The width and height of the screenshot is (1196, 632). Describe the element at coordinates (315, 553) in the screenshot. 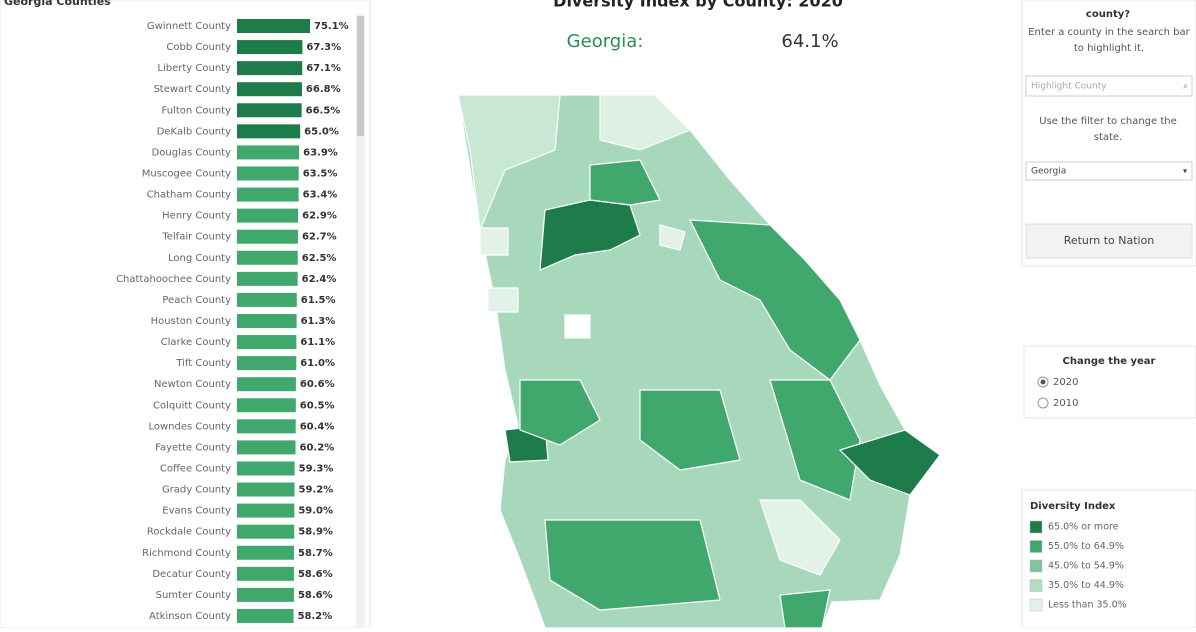

I see `value-label: 58.7%` at that location.